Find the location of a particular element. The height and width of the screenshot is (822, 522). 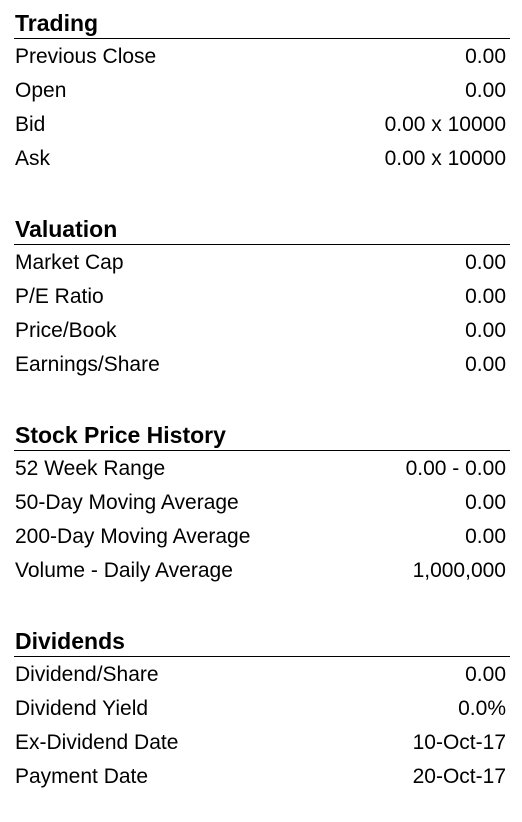

row-label: Earnings/Share is located at coordinates (87, 364).